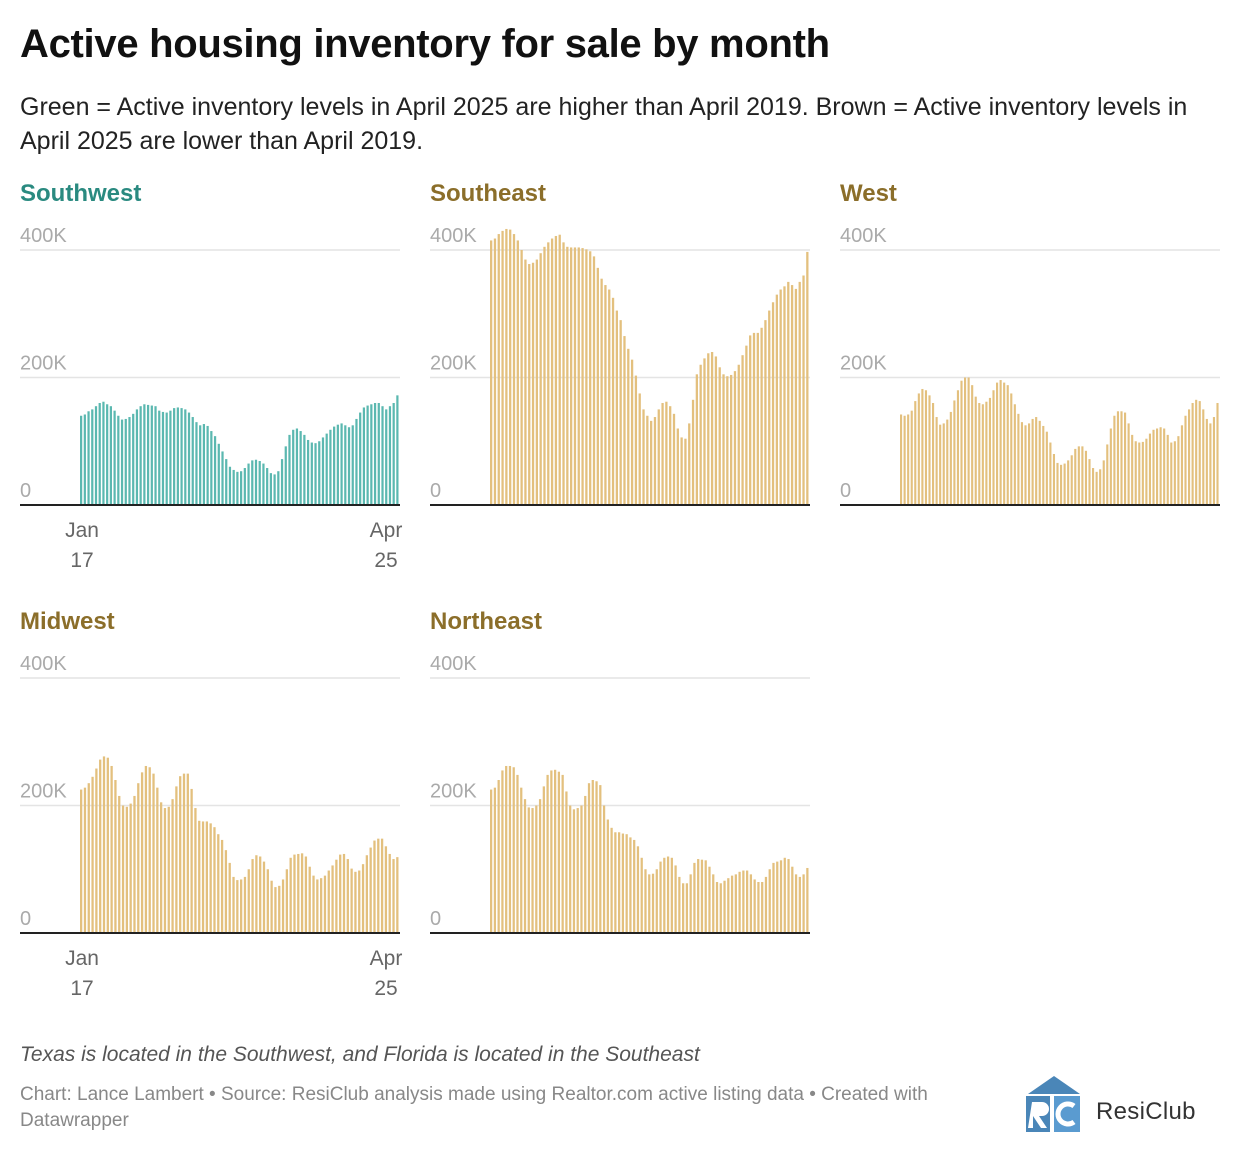 Image resolution: width=1240 pixels, height=1154 pixels. What do you see at coordinates (211, 380) in the screenshot?
I see `panel-southwest: Southwest 400K 200K 0 Jan 17 Apr 25` at bounding box center [211, 380].